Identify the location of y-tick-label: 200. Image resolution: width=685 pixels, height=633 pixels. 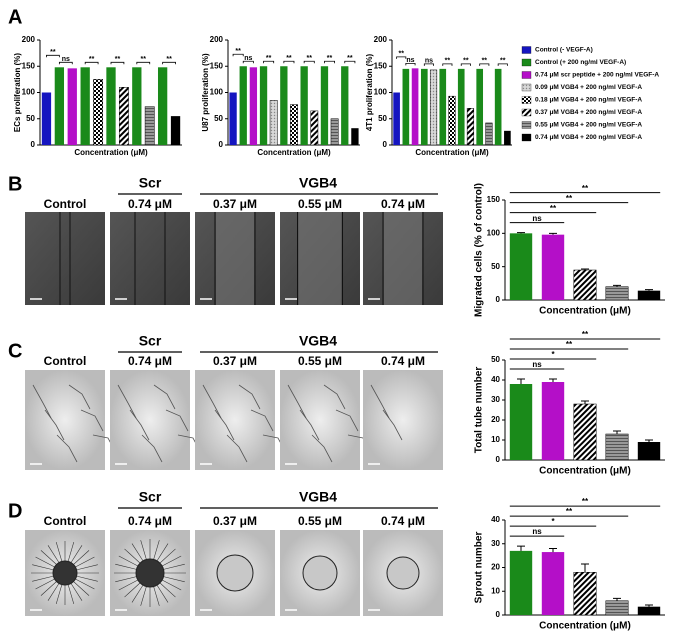
(381, 39).